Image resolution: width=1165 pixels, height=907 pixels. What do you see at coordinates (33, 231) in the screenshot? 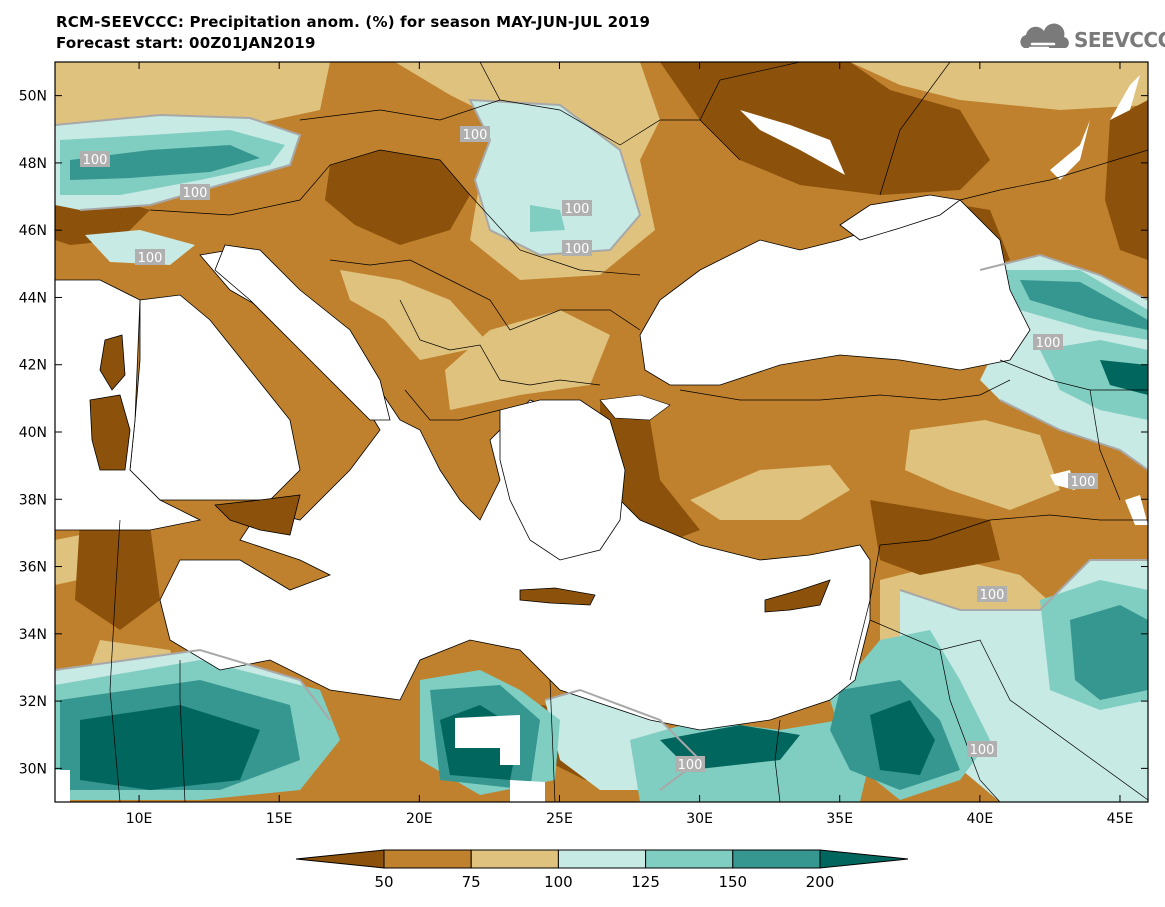
I see `lat-tick-label: 46N` at bounding box center [33, 231].